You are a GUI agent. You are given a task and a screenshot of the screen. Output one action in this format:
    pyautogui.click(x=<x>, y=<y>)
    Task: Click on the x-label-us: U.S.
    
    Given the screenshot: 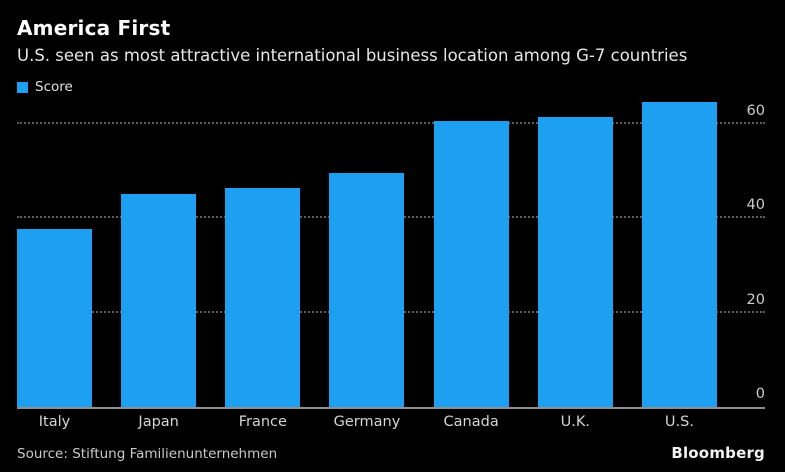 What is the action you would take?
    pyautogui.click(x=679, y=422)
    